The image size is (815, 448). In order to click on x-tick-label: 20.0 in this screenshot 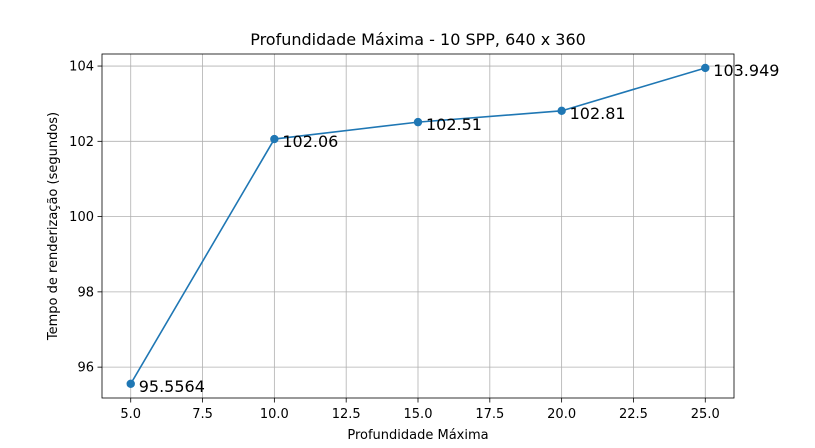, I will do `click(561, 414)`.